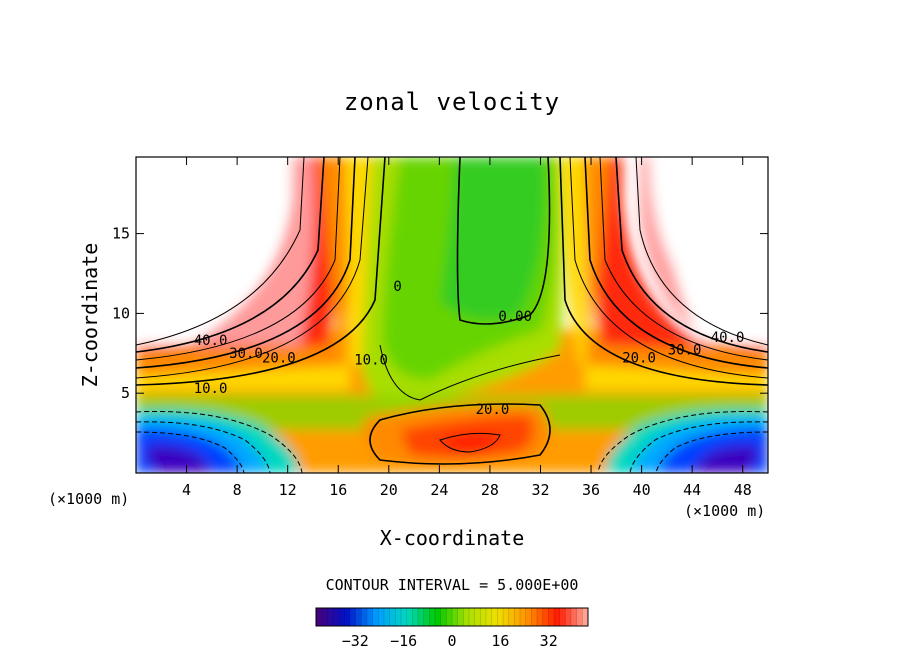  Describe the element at coordinates (186, 490) in the screenshot. I see `x-tick-label: 4` at that location.